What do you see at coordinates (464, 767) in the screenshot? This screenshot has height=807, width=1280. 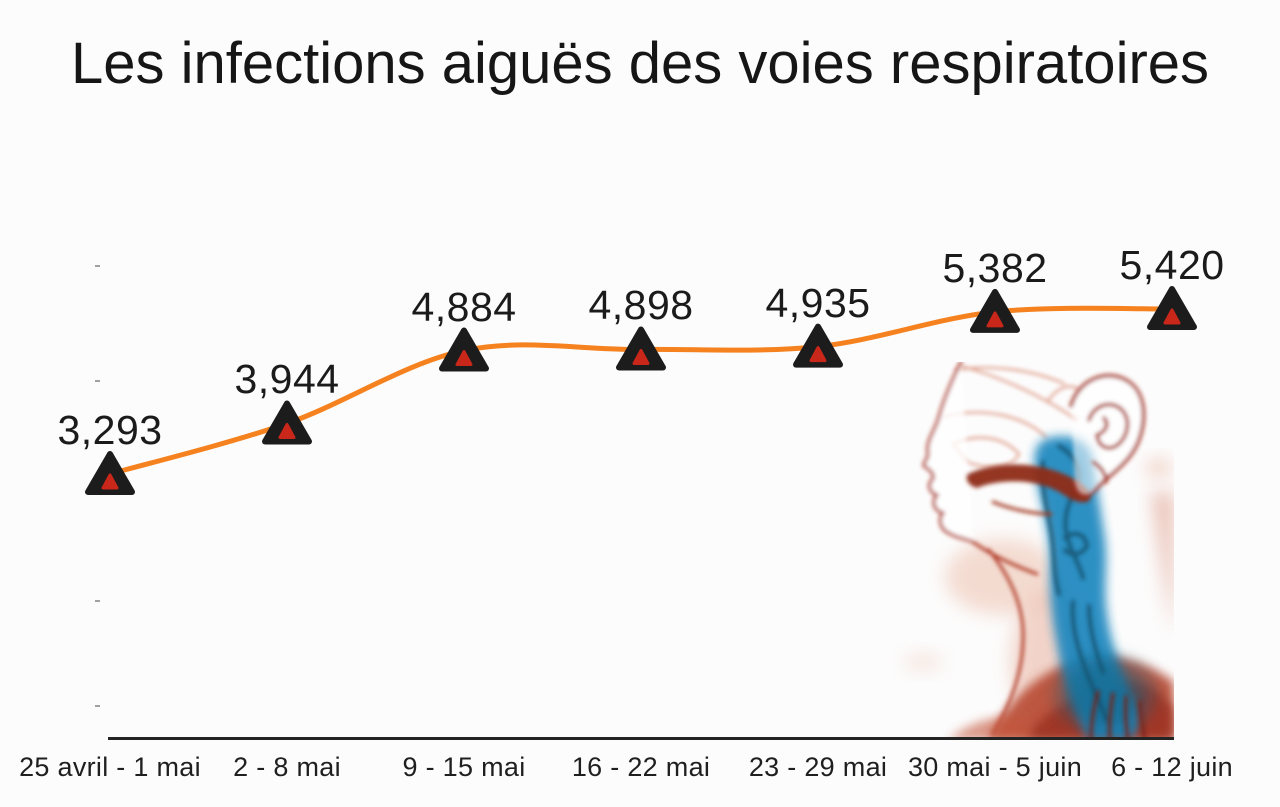 I see `x-axis-label: 9 - 15 mai` at bounding box center [464, 767].